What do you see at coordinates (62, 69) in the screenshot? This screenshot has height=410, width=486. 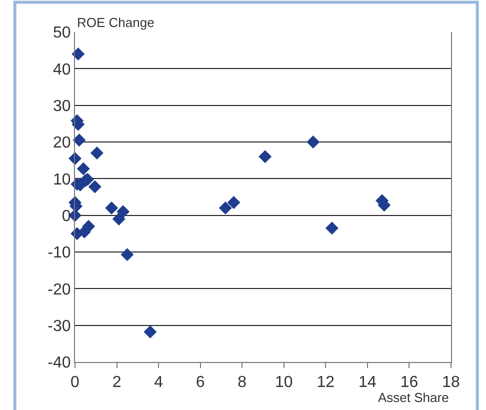 I see `y-tick-label: 40` at bounding box center [62, 69].